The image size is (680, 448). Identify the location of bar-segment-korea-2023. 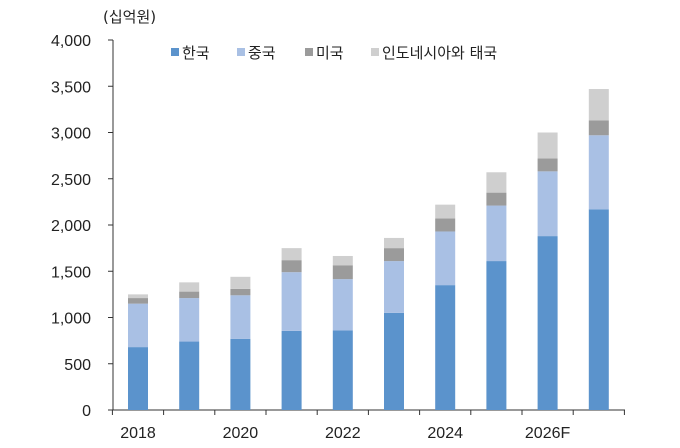
(394, 361).